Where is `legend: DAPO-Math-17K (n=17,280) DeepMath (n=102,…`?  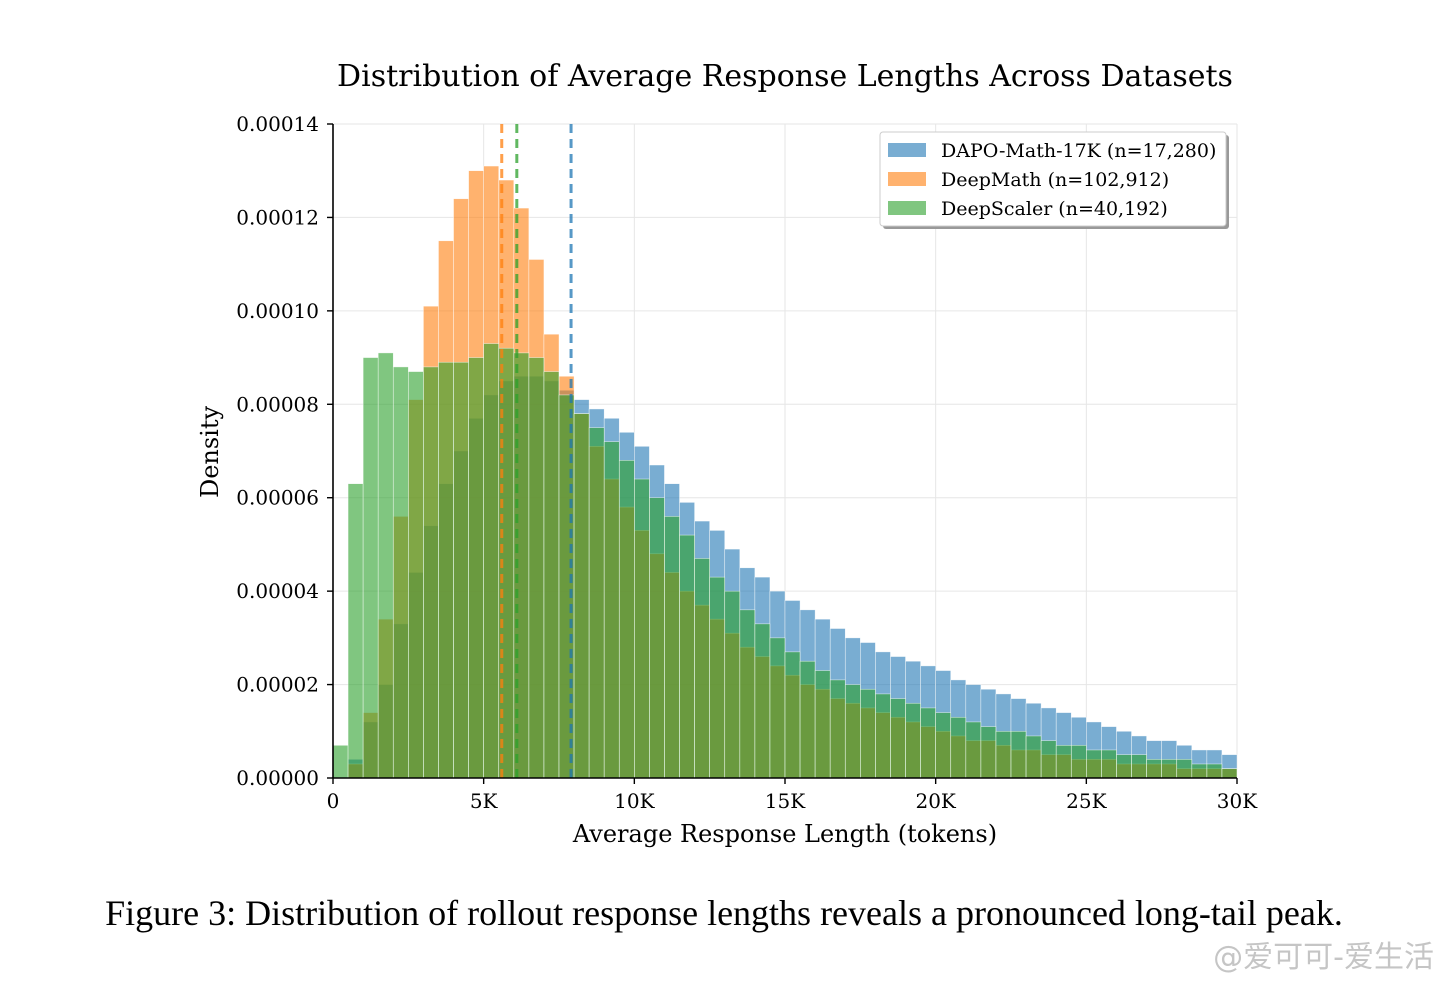
legend: DAPO-Math-17K (n=17,280) DeepMath (n=102,… is located at coordinates (1054, 180).